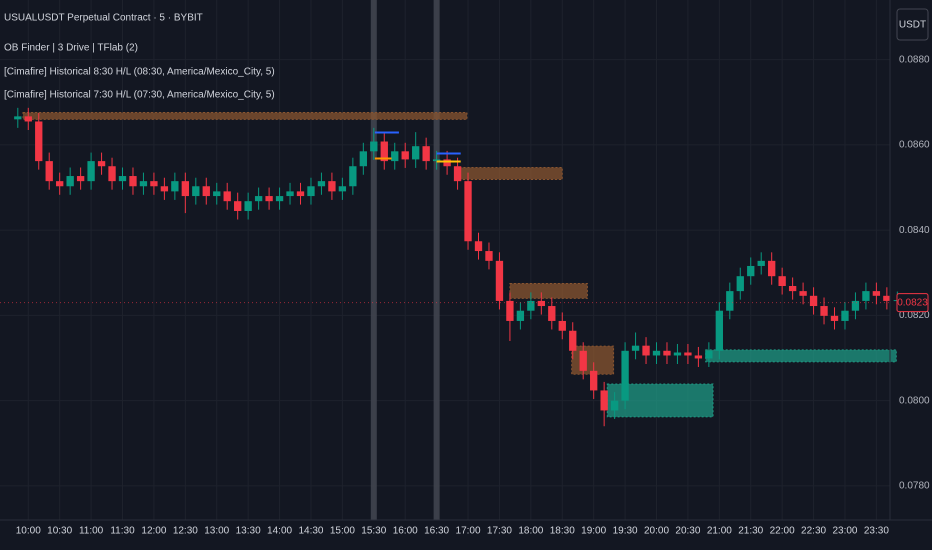 The height and width of the screenshot is (550, 932). I want to click on y-tick-label: 0.0800, so click(914, 400).